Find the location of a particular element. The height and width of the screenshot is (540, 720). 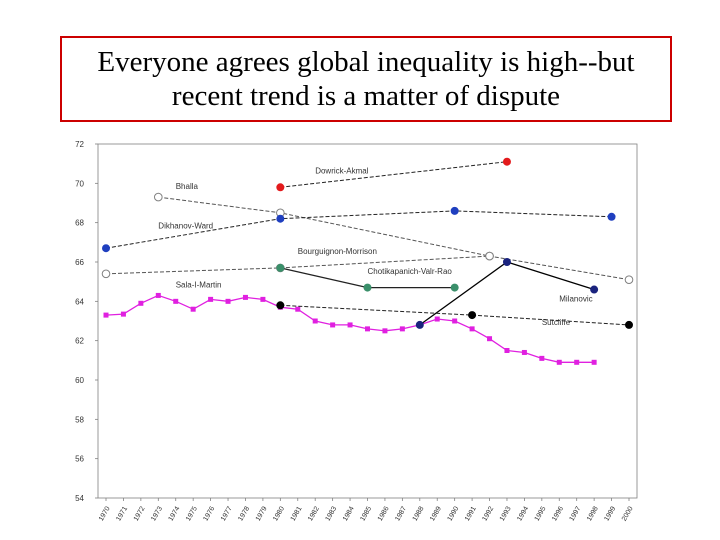

y-tick-label: 72 is located at coordinates (79, 144).